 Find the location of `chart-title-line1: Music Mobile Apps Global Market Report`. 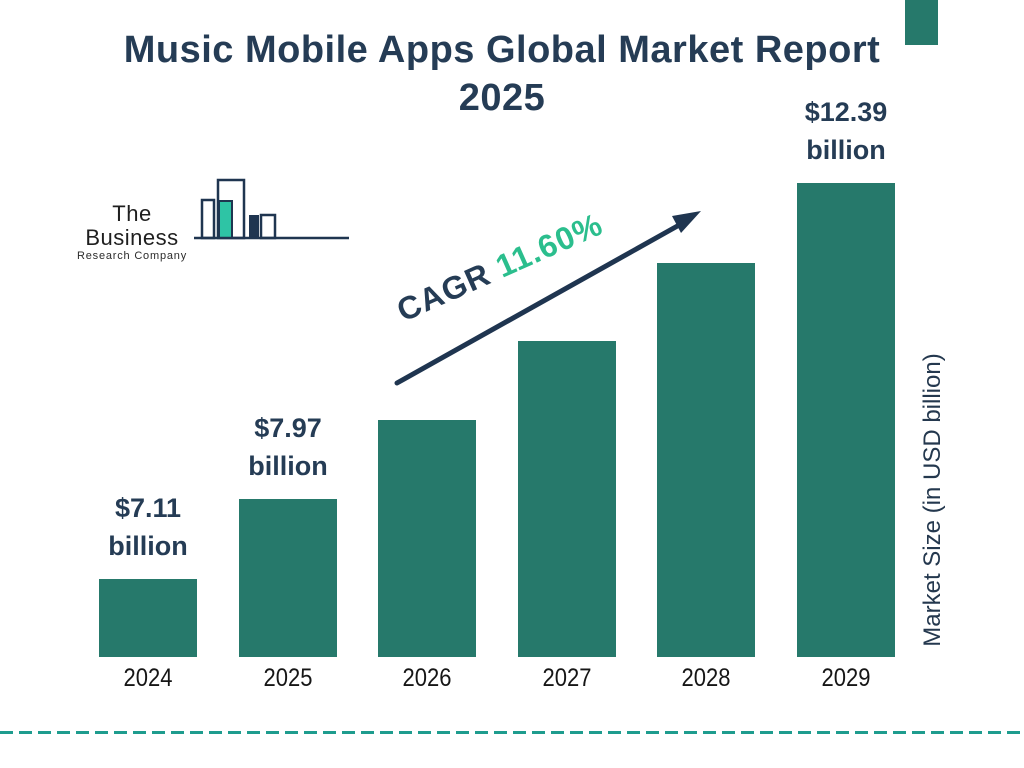

chart-title-line1: Music Mobile Apps Global Market Report is located at coordinates (502, 50).